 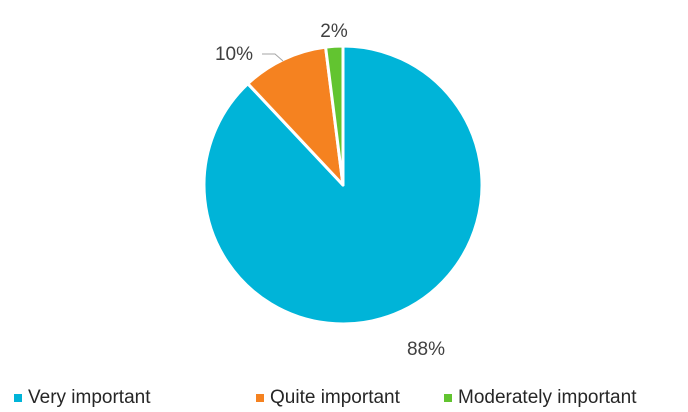 I want to click on pie-slice-quite-important, so click(x=295, y=116).